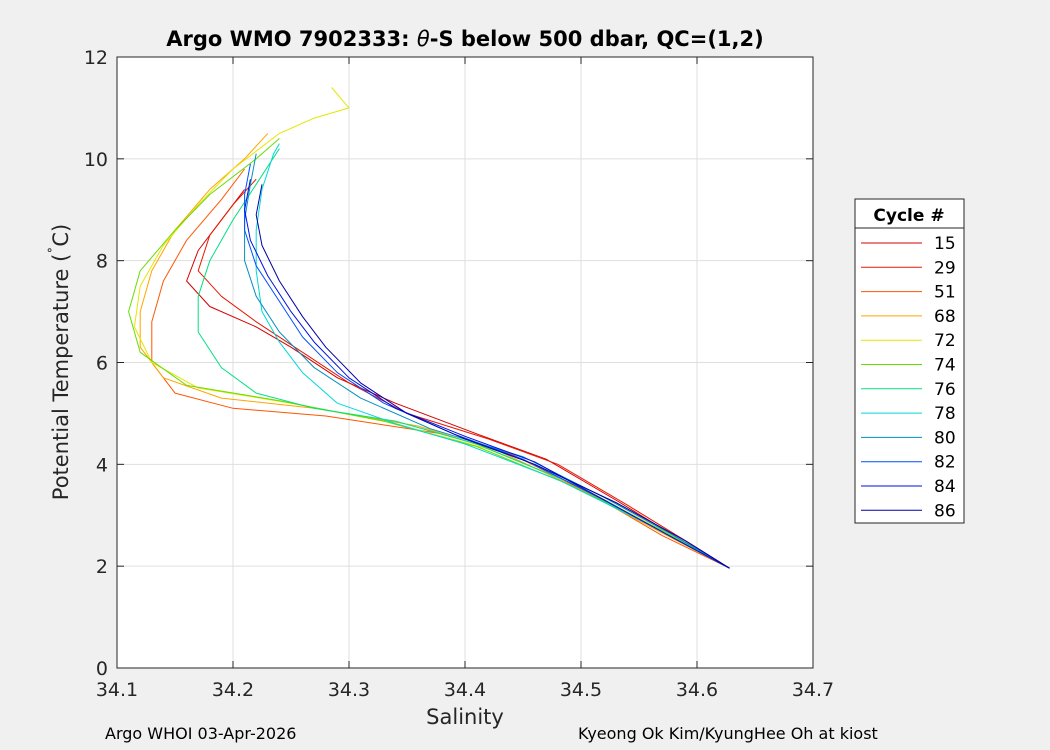  What do you see at coordinates (349, 690) in the screenshot?
I see `x-tick-label: 34.3` at bounding box center [349, 690].